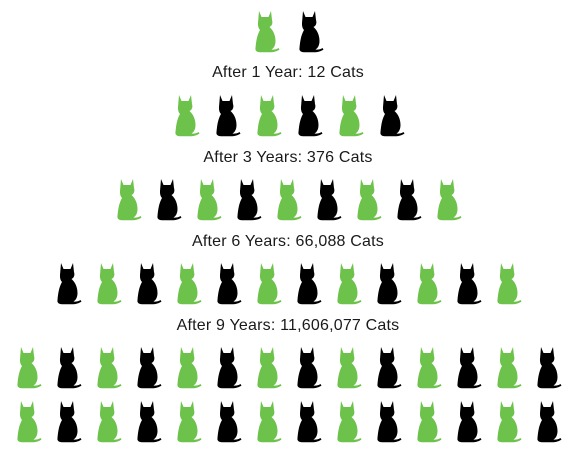 This screenshot has width=576, height=449. What do you see at coordinates (288, 157) in the screenshot?
I see `caption-after-3-years: After 3 Years: 376 Cats` at bounding box center [288, 157].